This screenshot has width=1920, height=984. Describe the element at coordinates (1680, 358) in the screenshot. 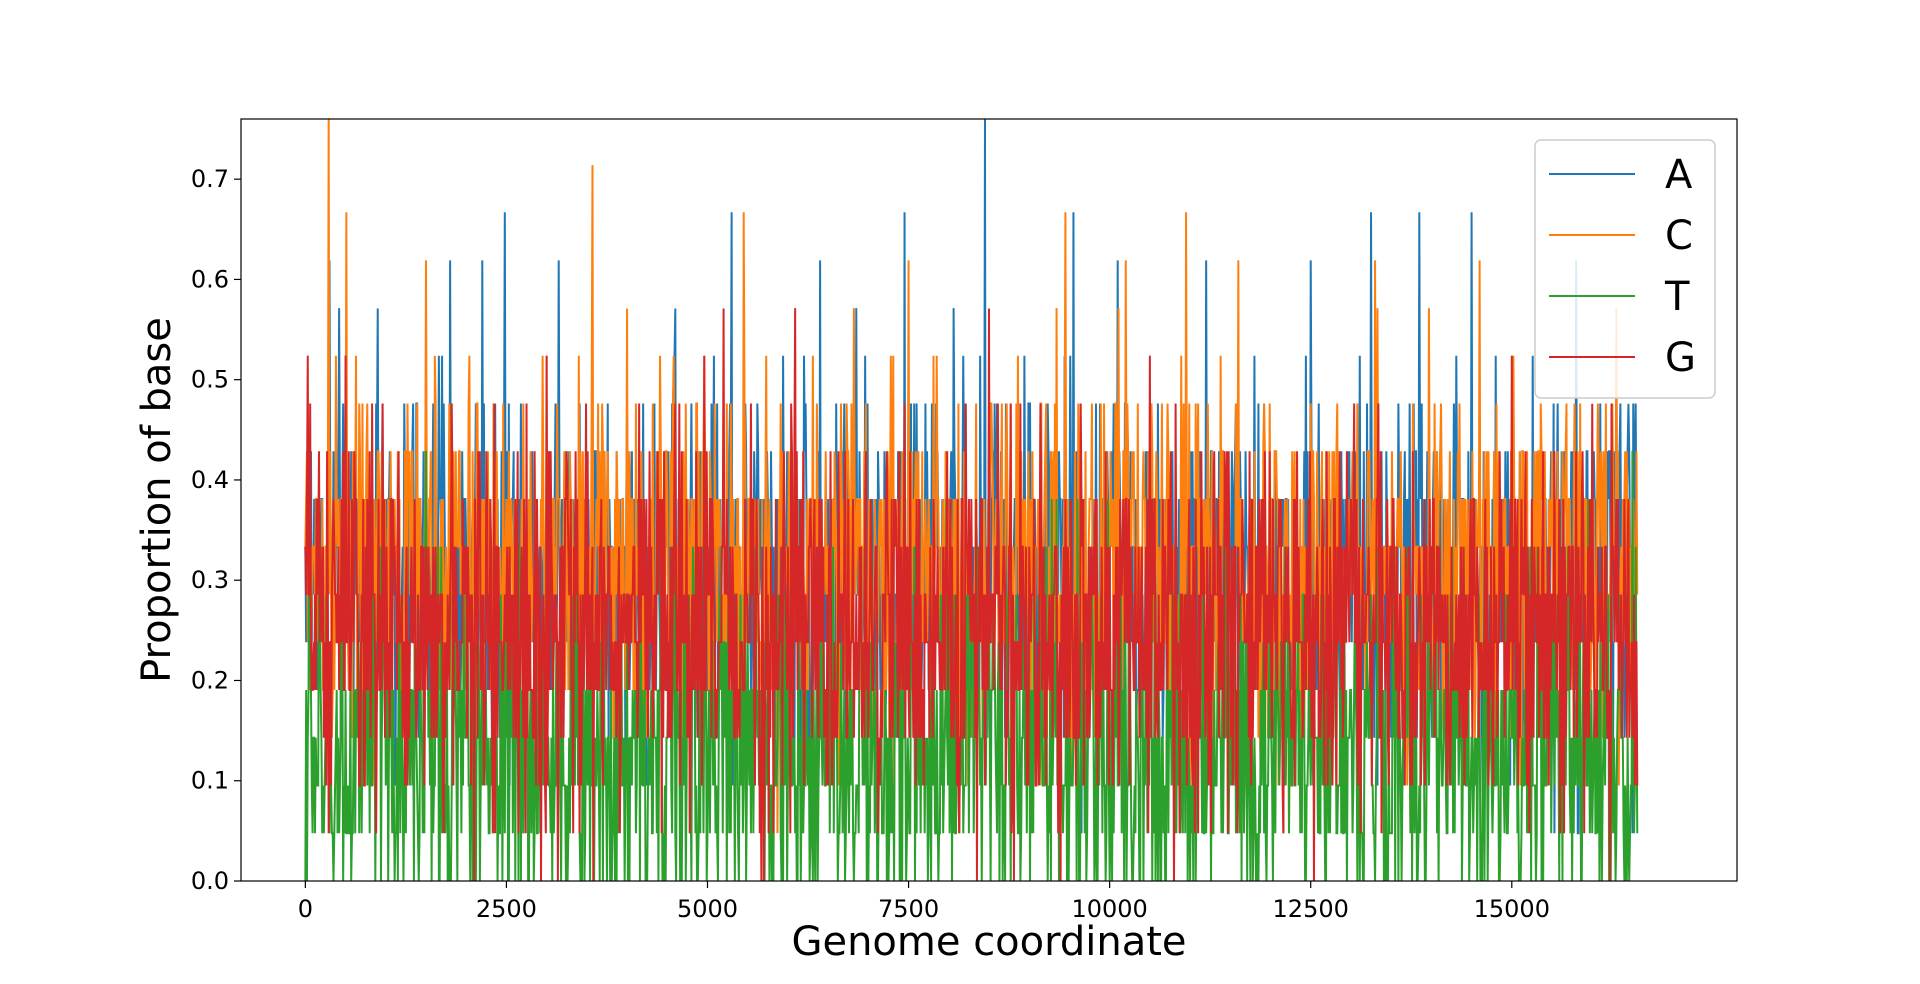

I see `legend-label-G: G` at that location.